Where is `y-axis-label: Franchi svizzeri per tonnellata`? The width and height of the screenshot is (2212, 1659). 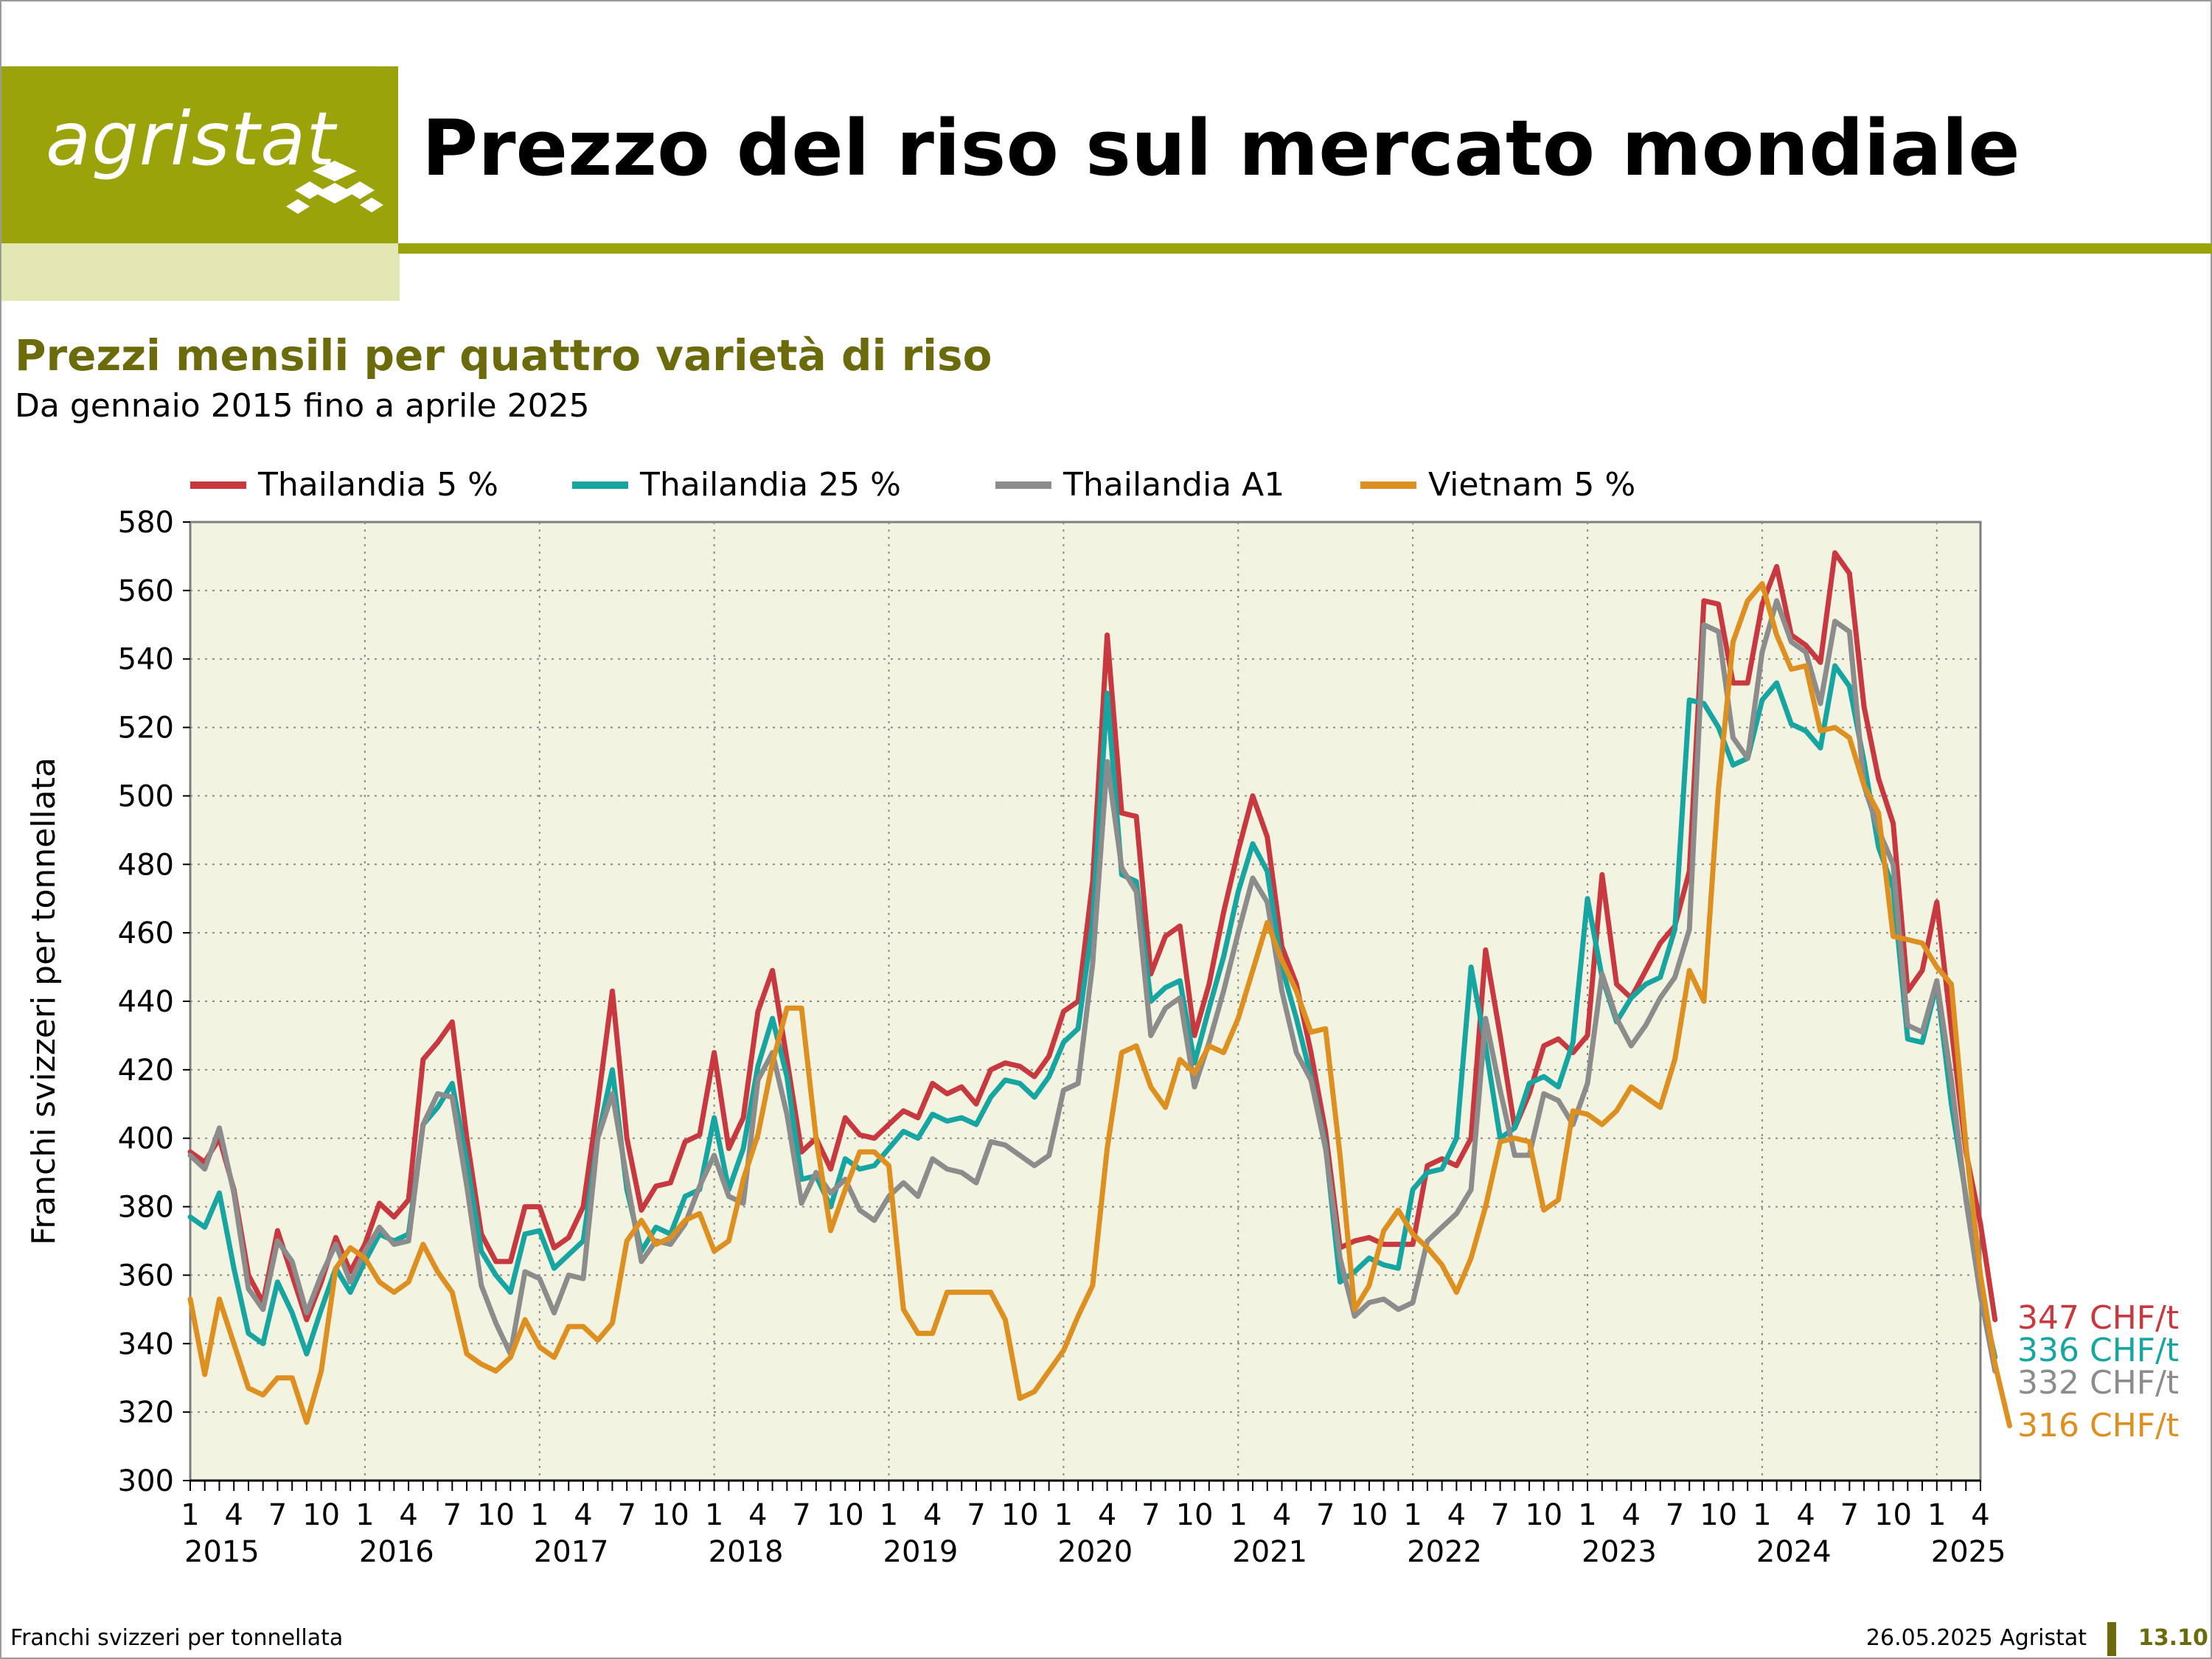
y-axis-label: Franchi svizzeri per tonnellata is located at coordinates (44, 1001).